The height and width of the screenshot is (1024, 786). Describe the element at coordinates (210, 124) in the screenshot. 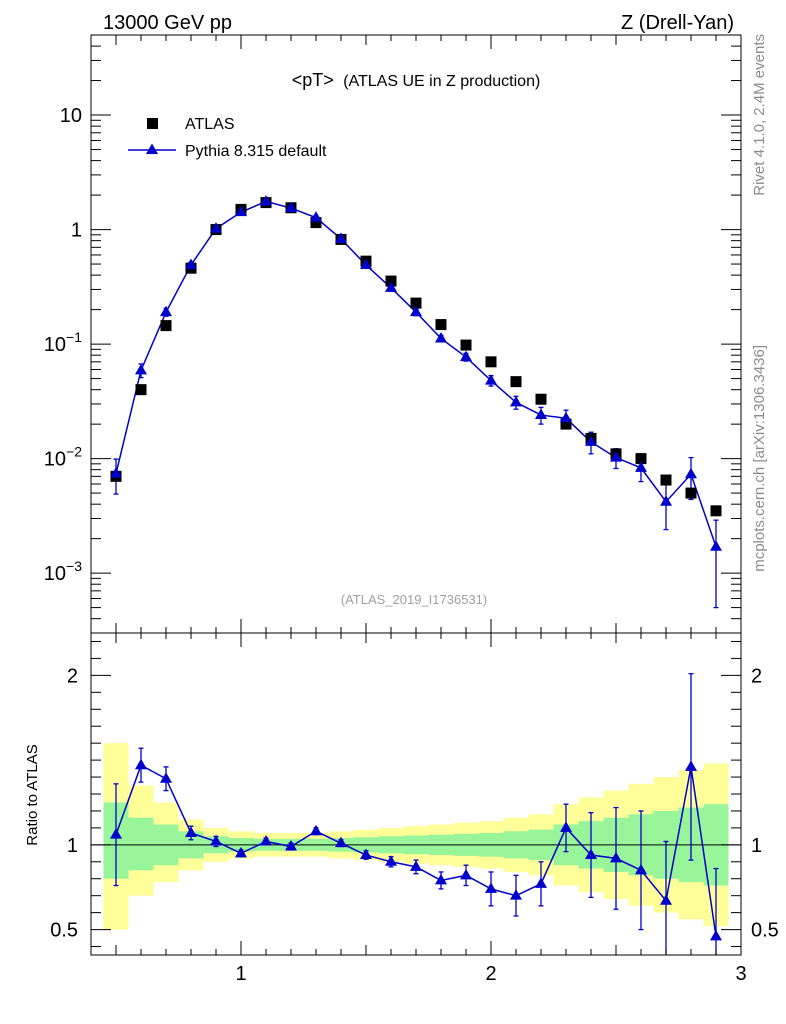

I see `legend-label-atlas: ATLAS` at that location.